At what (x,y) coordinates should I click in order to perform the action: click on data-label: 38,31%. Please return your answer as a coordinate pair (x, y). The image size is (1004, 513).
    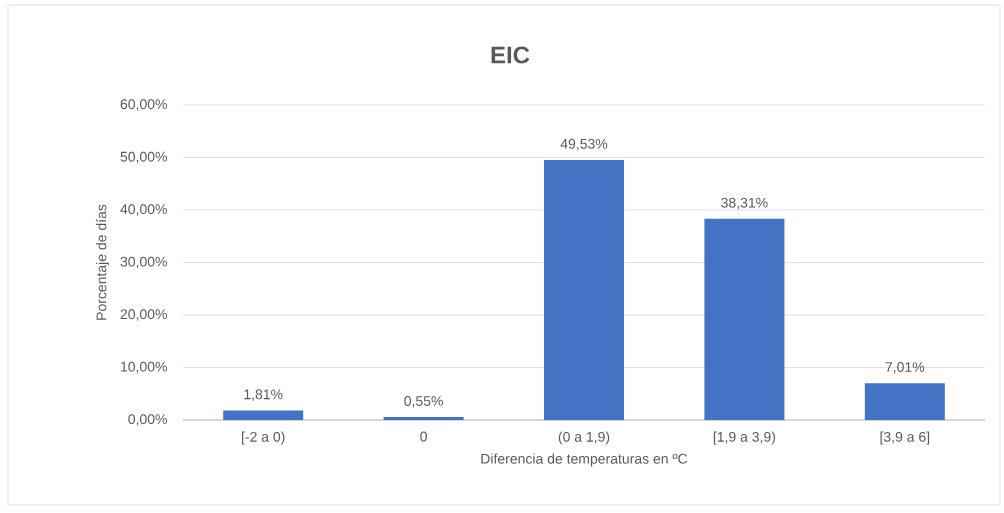
    Looking at the image, I should click on (744, 203).